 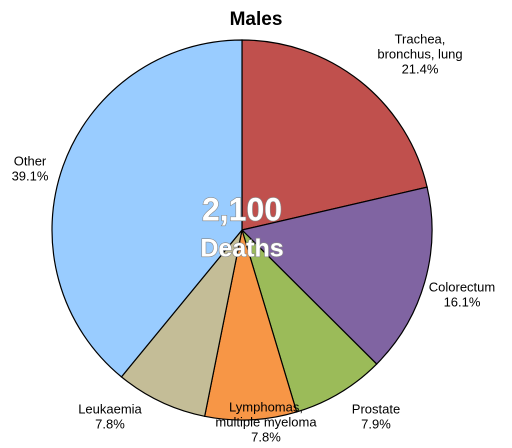 What do you see at coordinates (420, 38) in the screenshot?
I see `slice-label: Trachea,` at bounding box center [420, 38].